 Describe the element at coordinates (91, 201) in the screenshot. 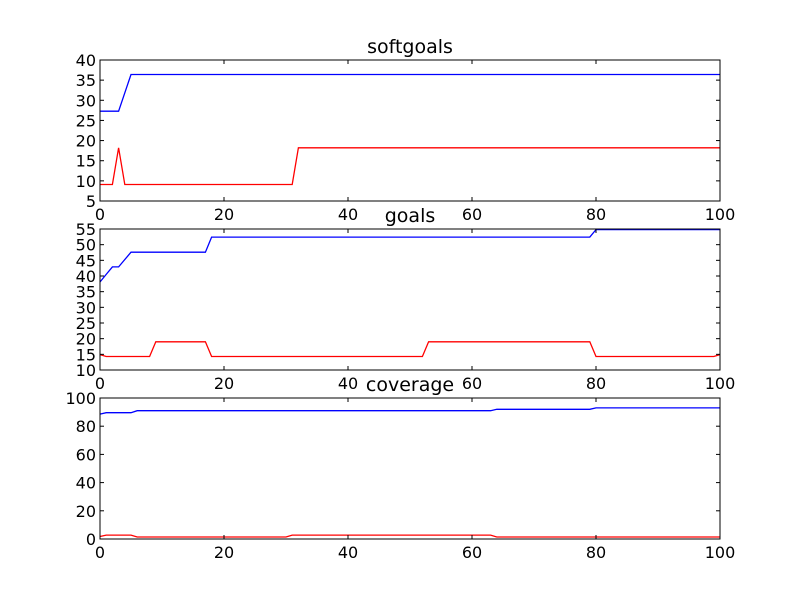

I see `y-tick-label: 5` at that location.